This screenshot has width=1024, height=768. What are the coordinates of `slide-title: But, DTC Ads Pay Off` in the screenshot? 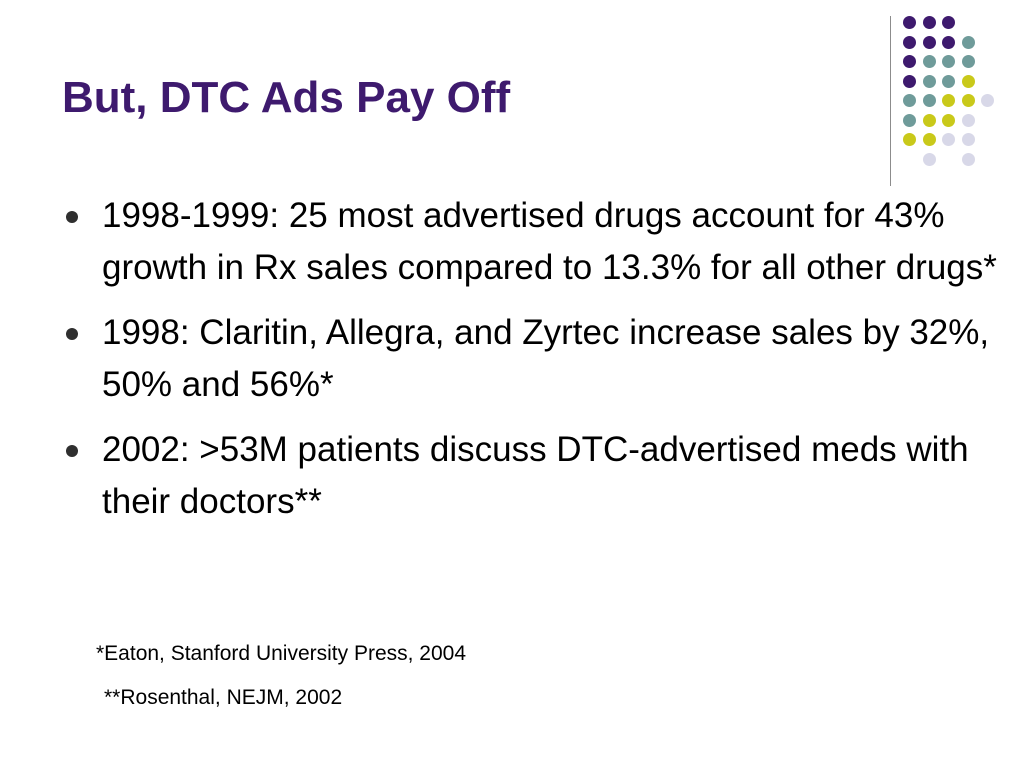 It's located at (286, 97).